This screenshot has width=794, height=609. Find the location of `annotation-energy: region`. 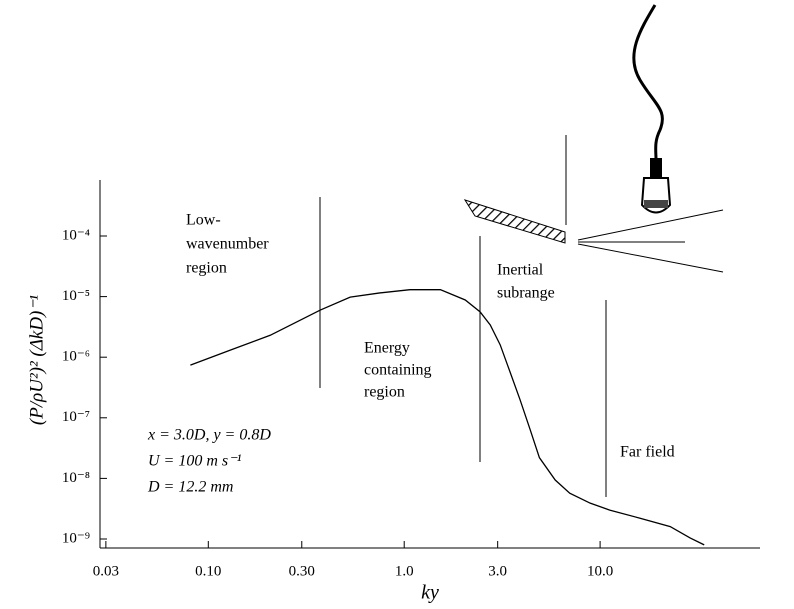

annotation-energy: region is located at coordinates (384, 392).